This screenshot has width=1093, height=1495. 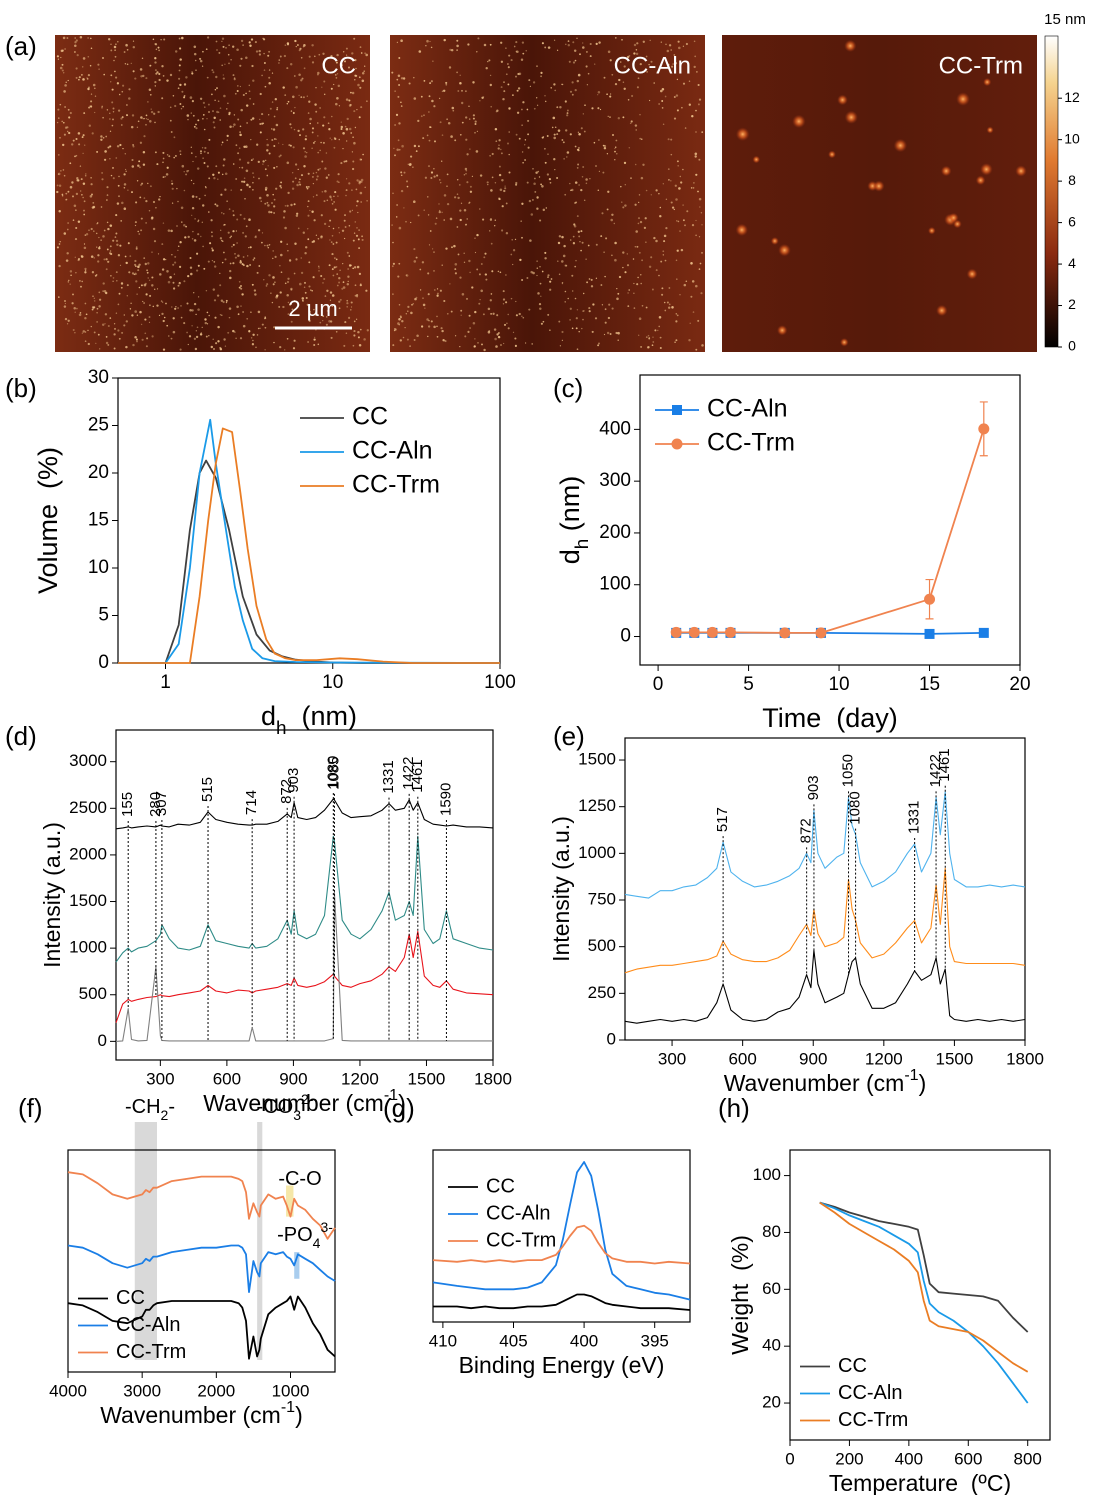 What do you see at coordinates (103, 615) in the screenshot?
I see `y-tick-label: 5` at bounding box center [103, 615].